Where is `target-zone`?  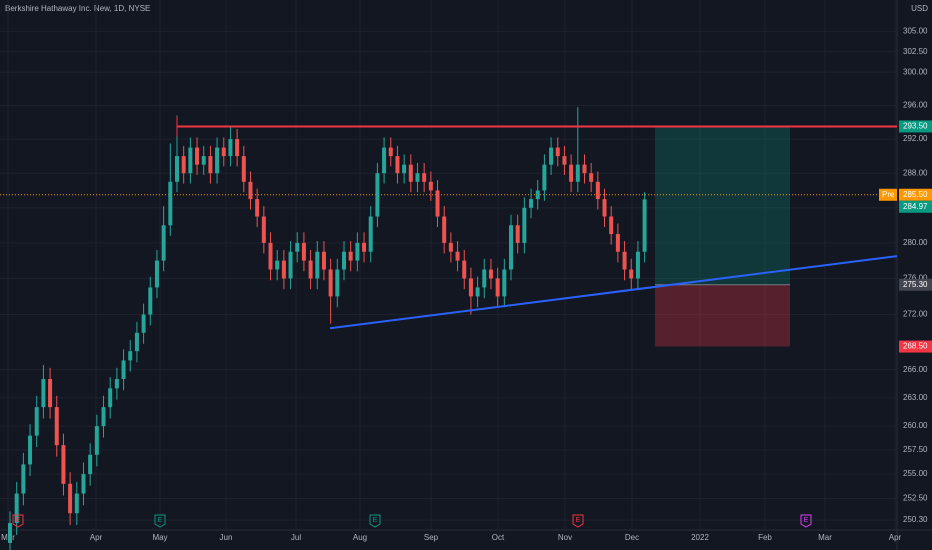 target-zone is located at coordinates (722, 205).